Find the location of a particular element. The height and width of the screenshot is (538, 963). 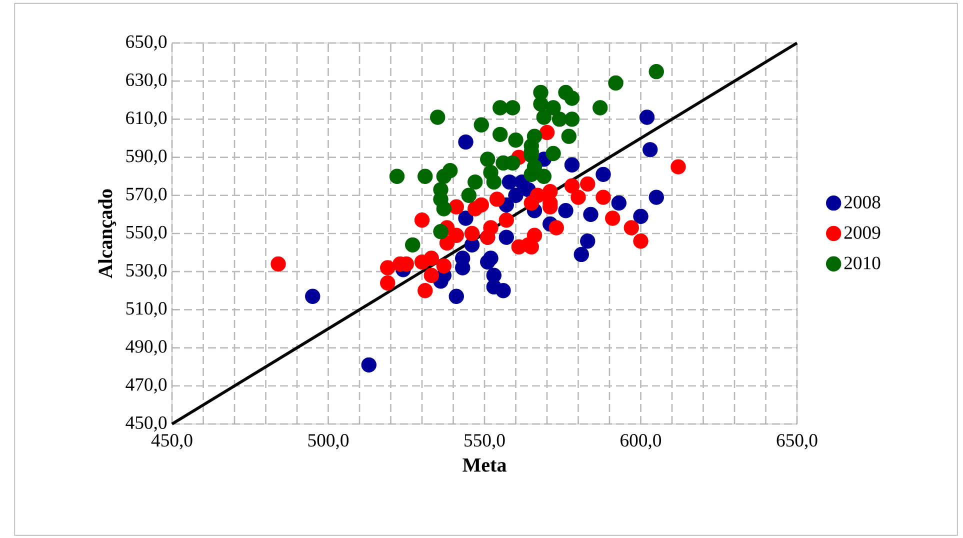

legend-label: 2009 is located at coordinates (862, 232).